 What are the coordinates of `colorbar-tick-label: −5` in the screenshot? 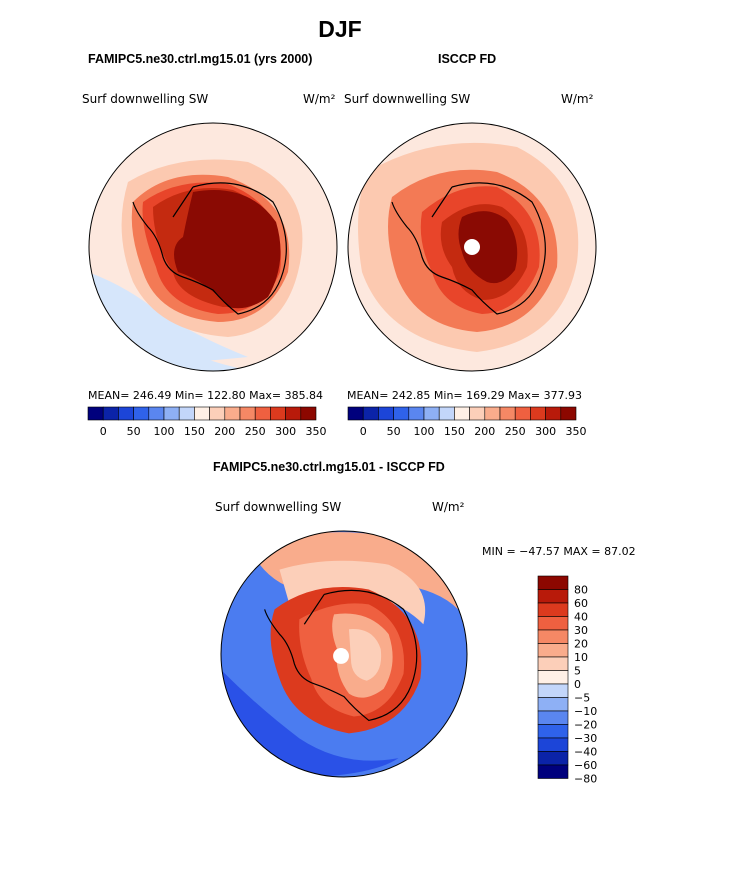 It's located at (582, 698).